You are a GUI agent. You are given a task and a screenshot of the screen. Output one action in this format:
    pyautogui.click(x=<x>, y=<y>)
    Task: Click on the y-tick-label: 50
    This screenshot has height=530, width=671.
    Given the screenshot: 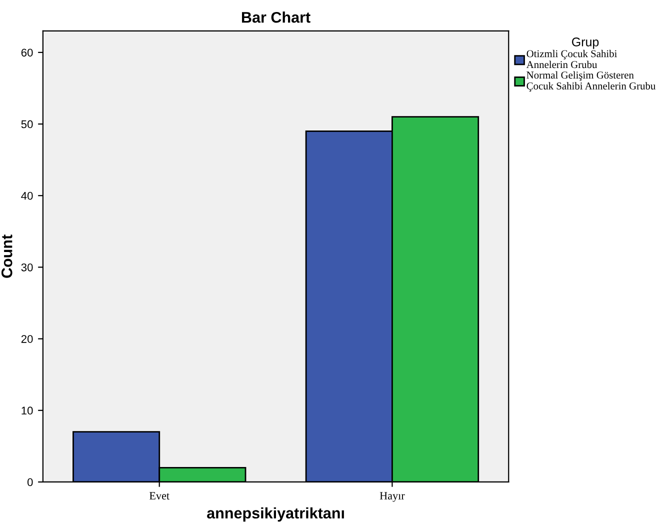 What is the action you would take?
    pyautogui.click(x=27, y=124)
    